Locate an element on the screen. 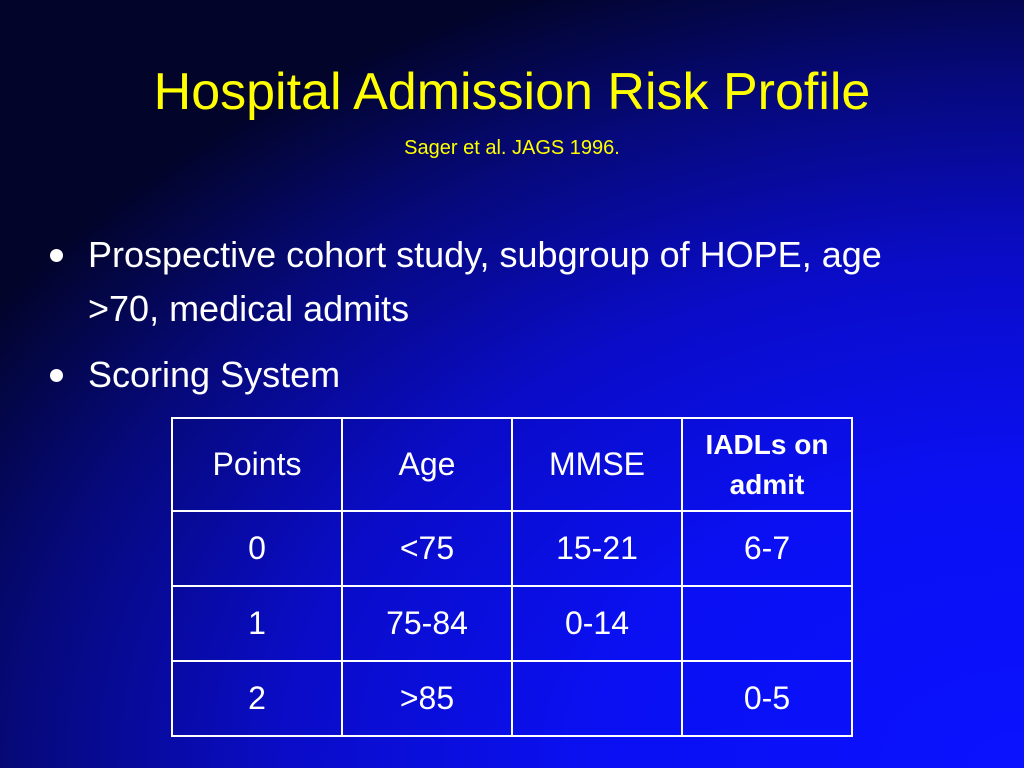 This screenshot has height=768, width=1024. header-cell-age: Age is located at coordinates (427, 464).